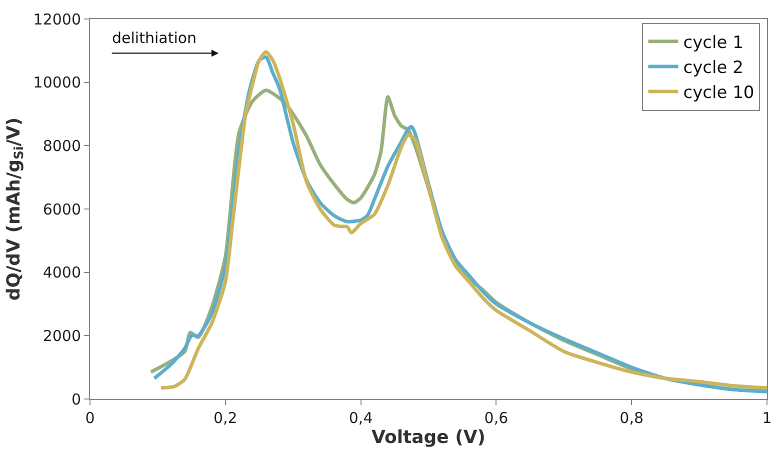 Image resolution: width=782 pixels, height=459 pixels. I want to click on x-tick-label: 0,6, so click(496, 418).